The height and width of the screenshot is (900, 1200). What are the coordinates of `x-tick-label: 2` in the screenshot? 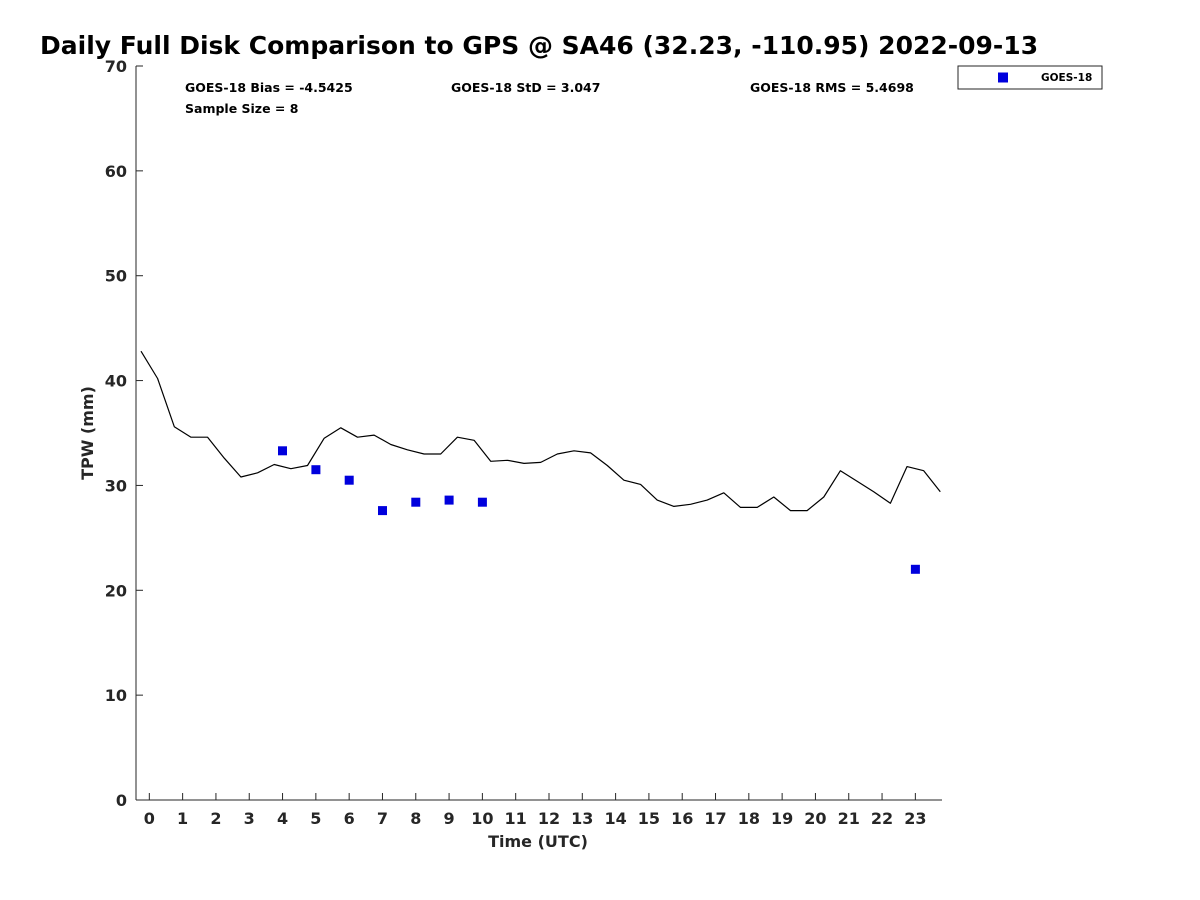 It's located at (215, 818).